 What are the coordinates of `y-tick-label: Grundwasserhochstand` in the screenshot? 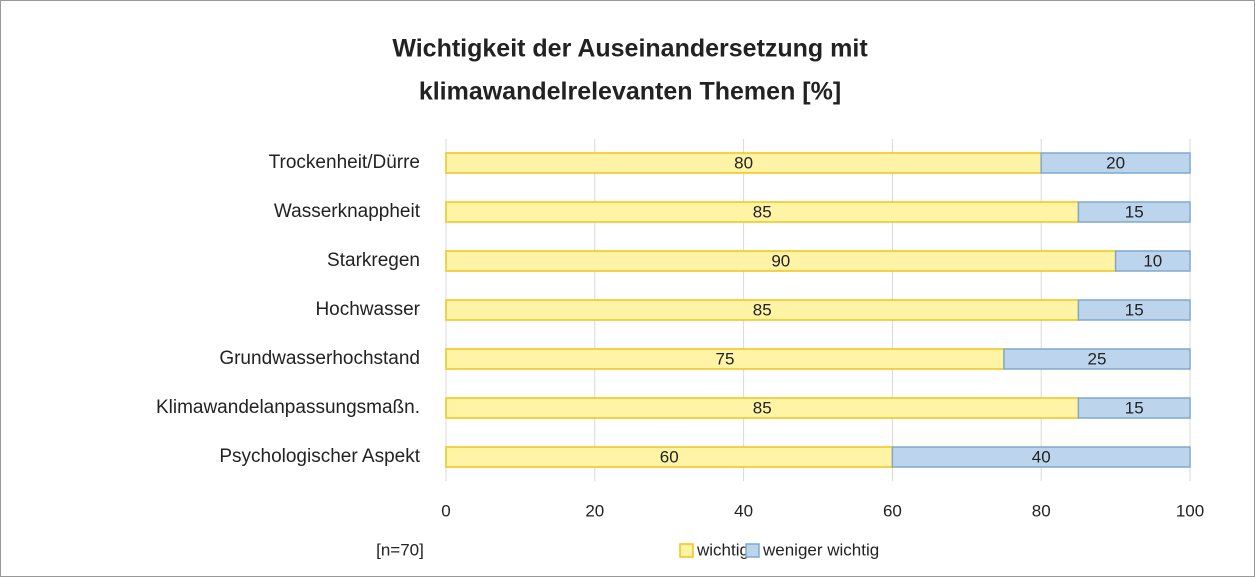 It's located at (319, 358).